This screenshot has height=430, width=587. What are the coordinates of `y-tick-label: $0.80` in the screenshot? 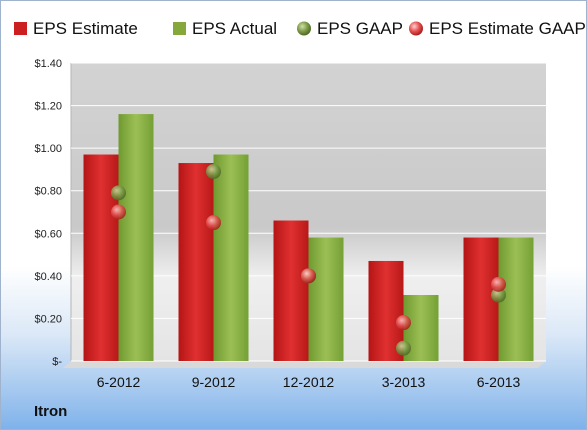 It's located at (48, 192).